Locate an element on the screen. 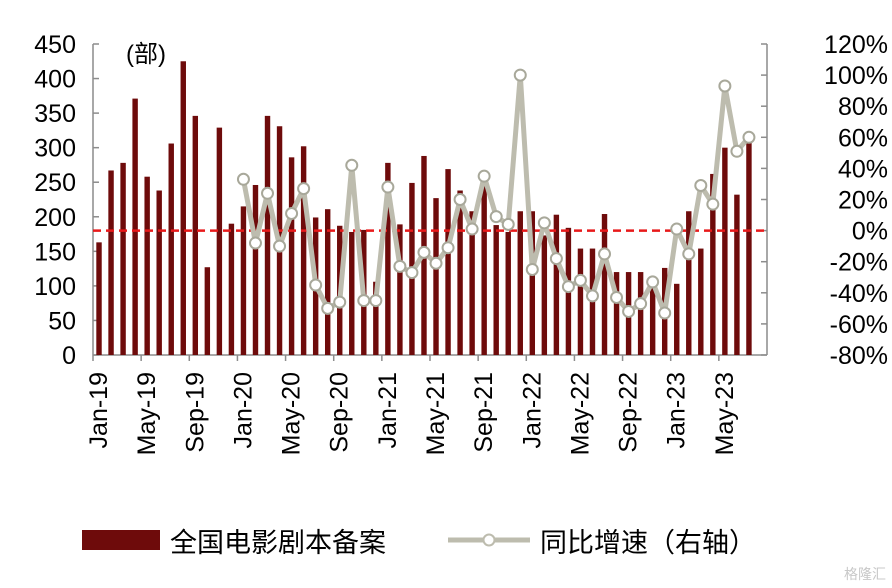  legend-item-line: 同比增速（右轴） is located at coordinates (571, 540).